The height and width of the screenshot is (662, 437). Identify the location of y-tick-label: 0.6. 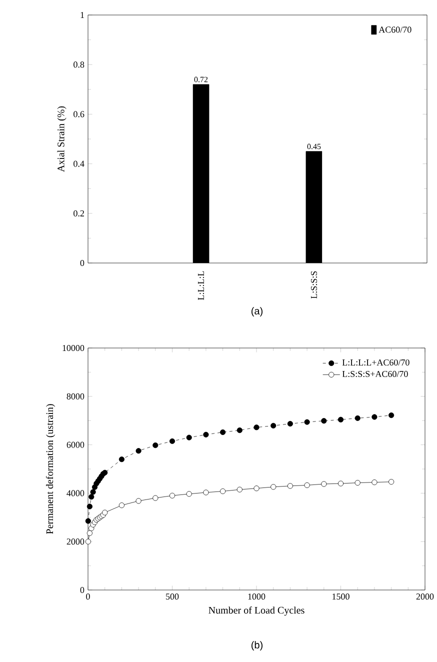
(79, 114).